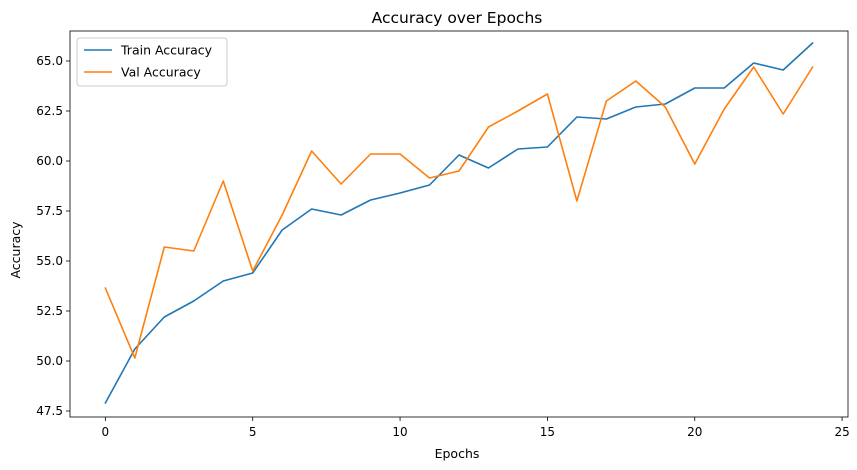 Image resolution: width=857 pixels, height=470 pixels. I want to click on x-tick-label: 10, so click(399, 432).